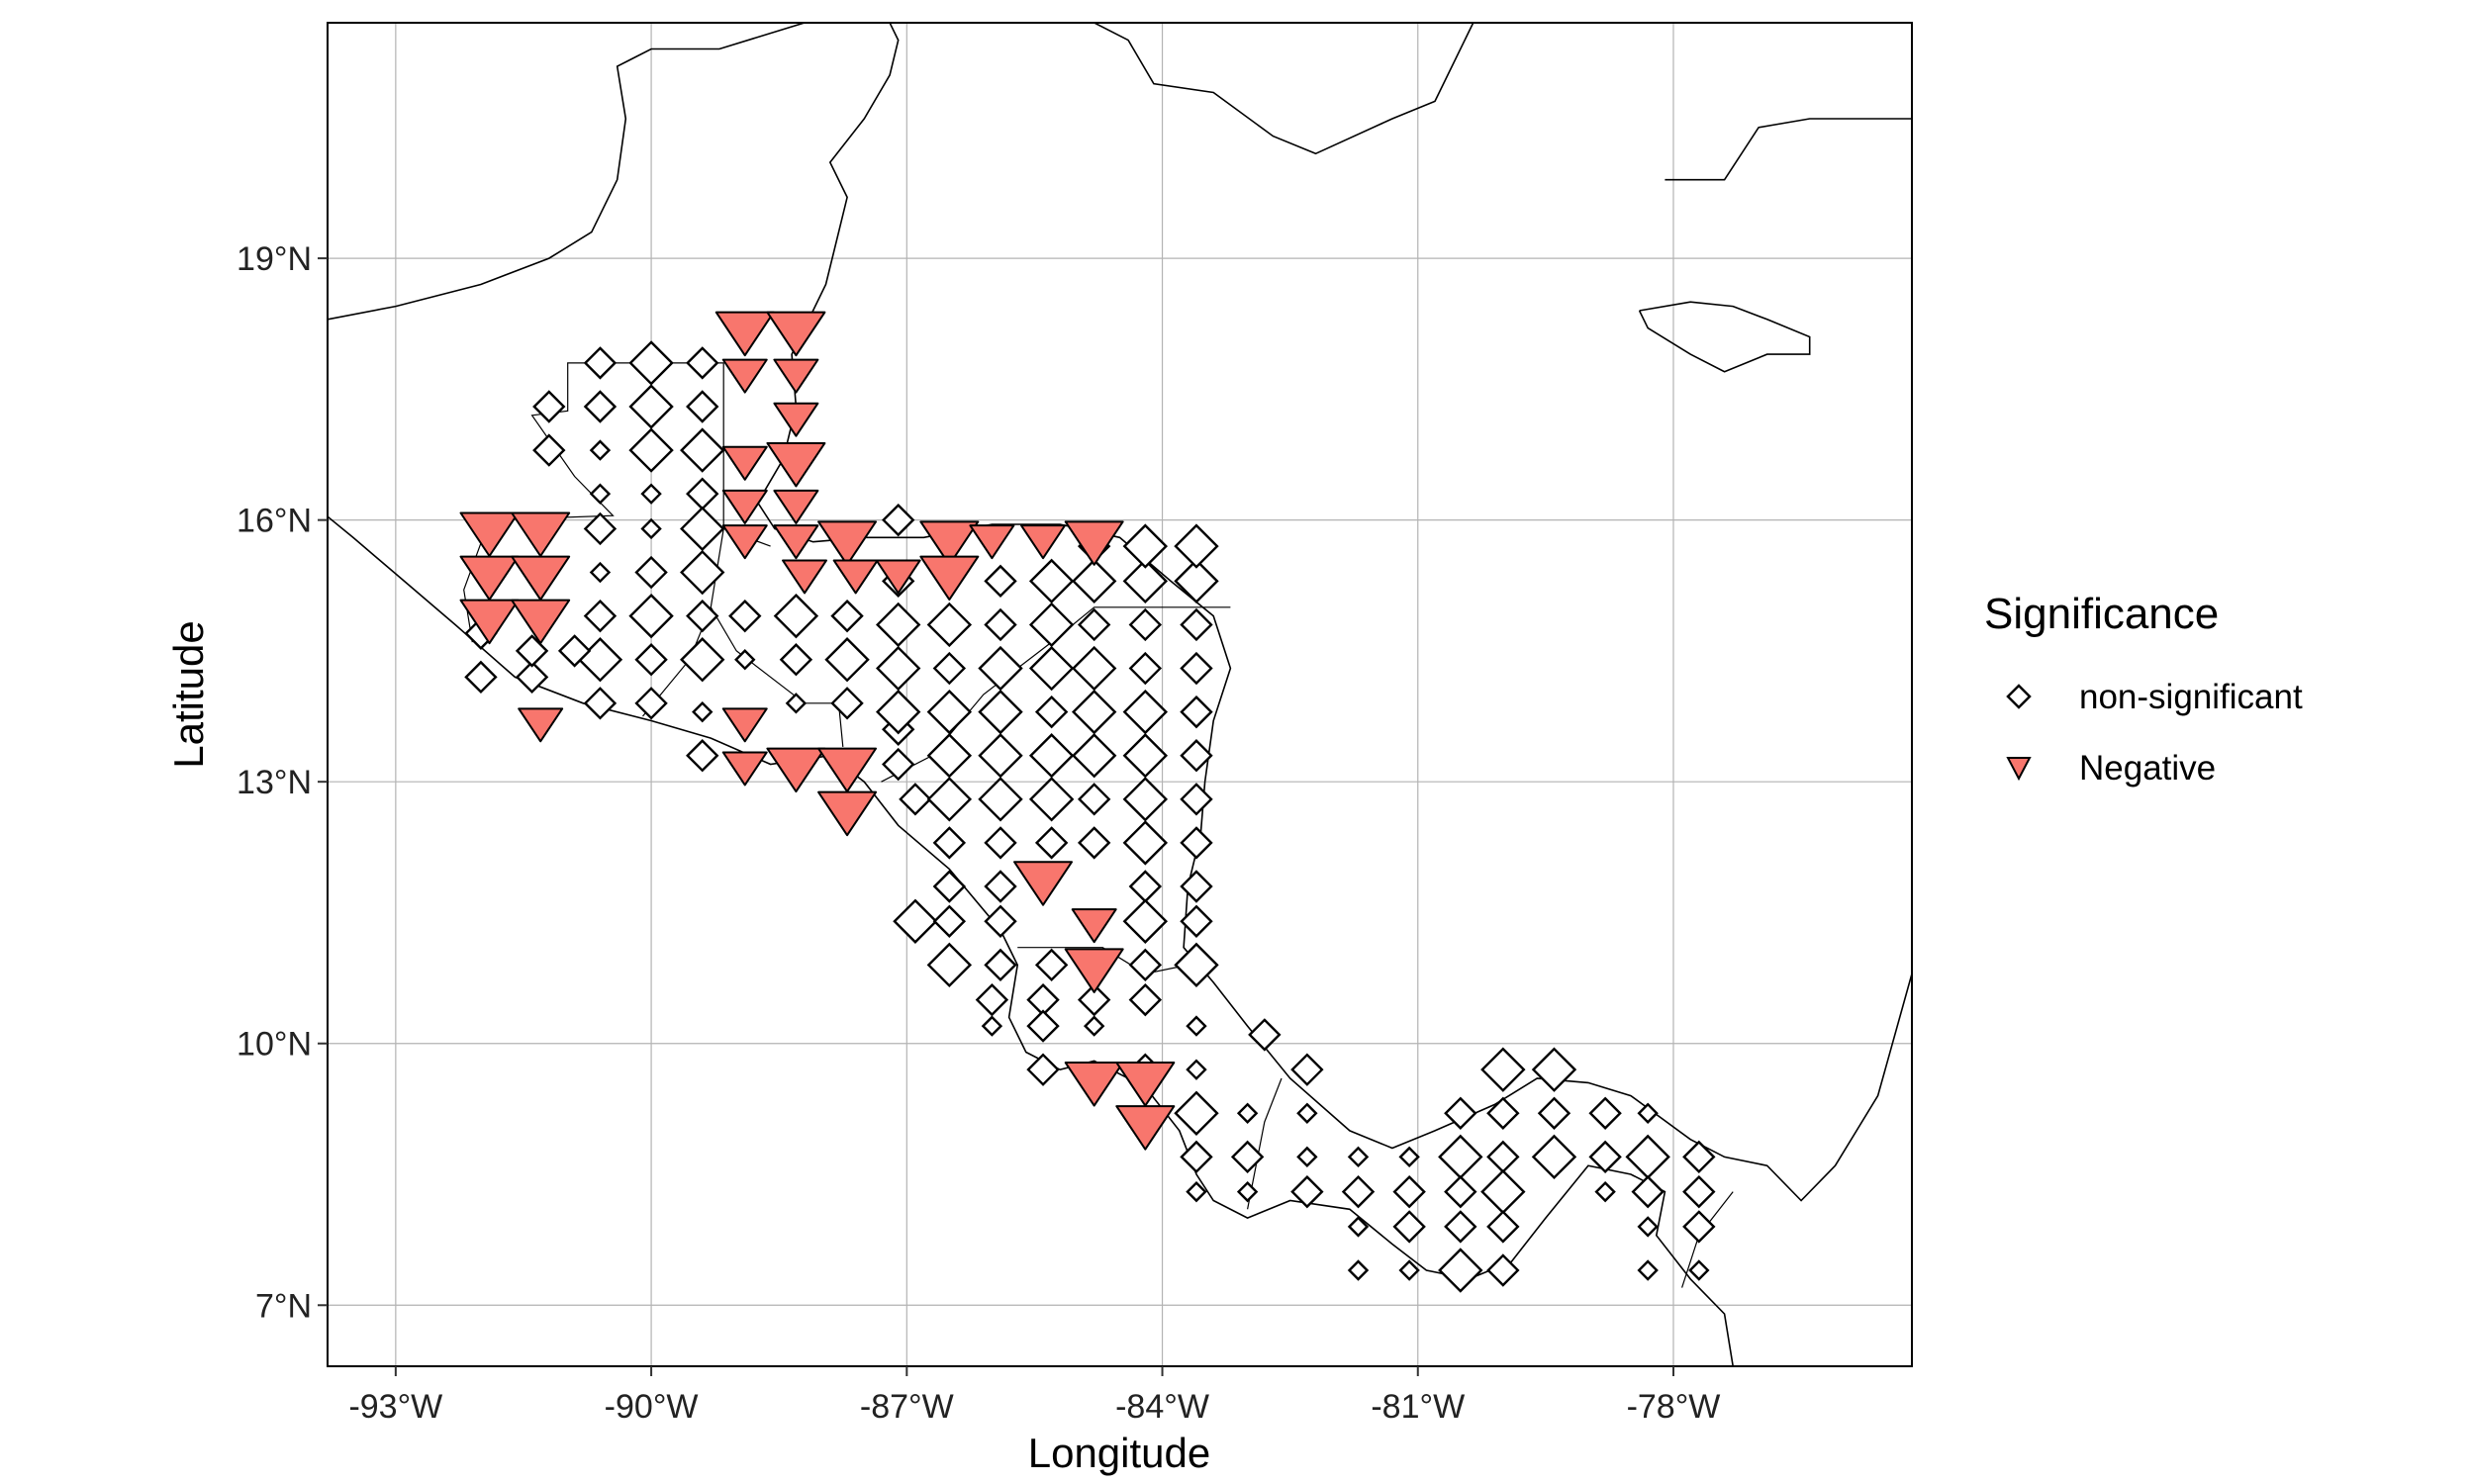 This screenshot has height=1484, width=2474. Describe the element at coordinates (2143, 689) in the screenshot. I see `legend: Significance non-significant Negative` at that location.